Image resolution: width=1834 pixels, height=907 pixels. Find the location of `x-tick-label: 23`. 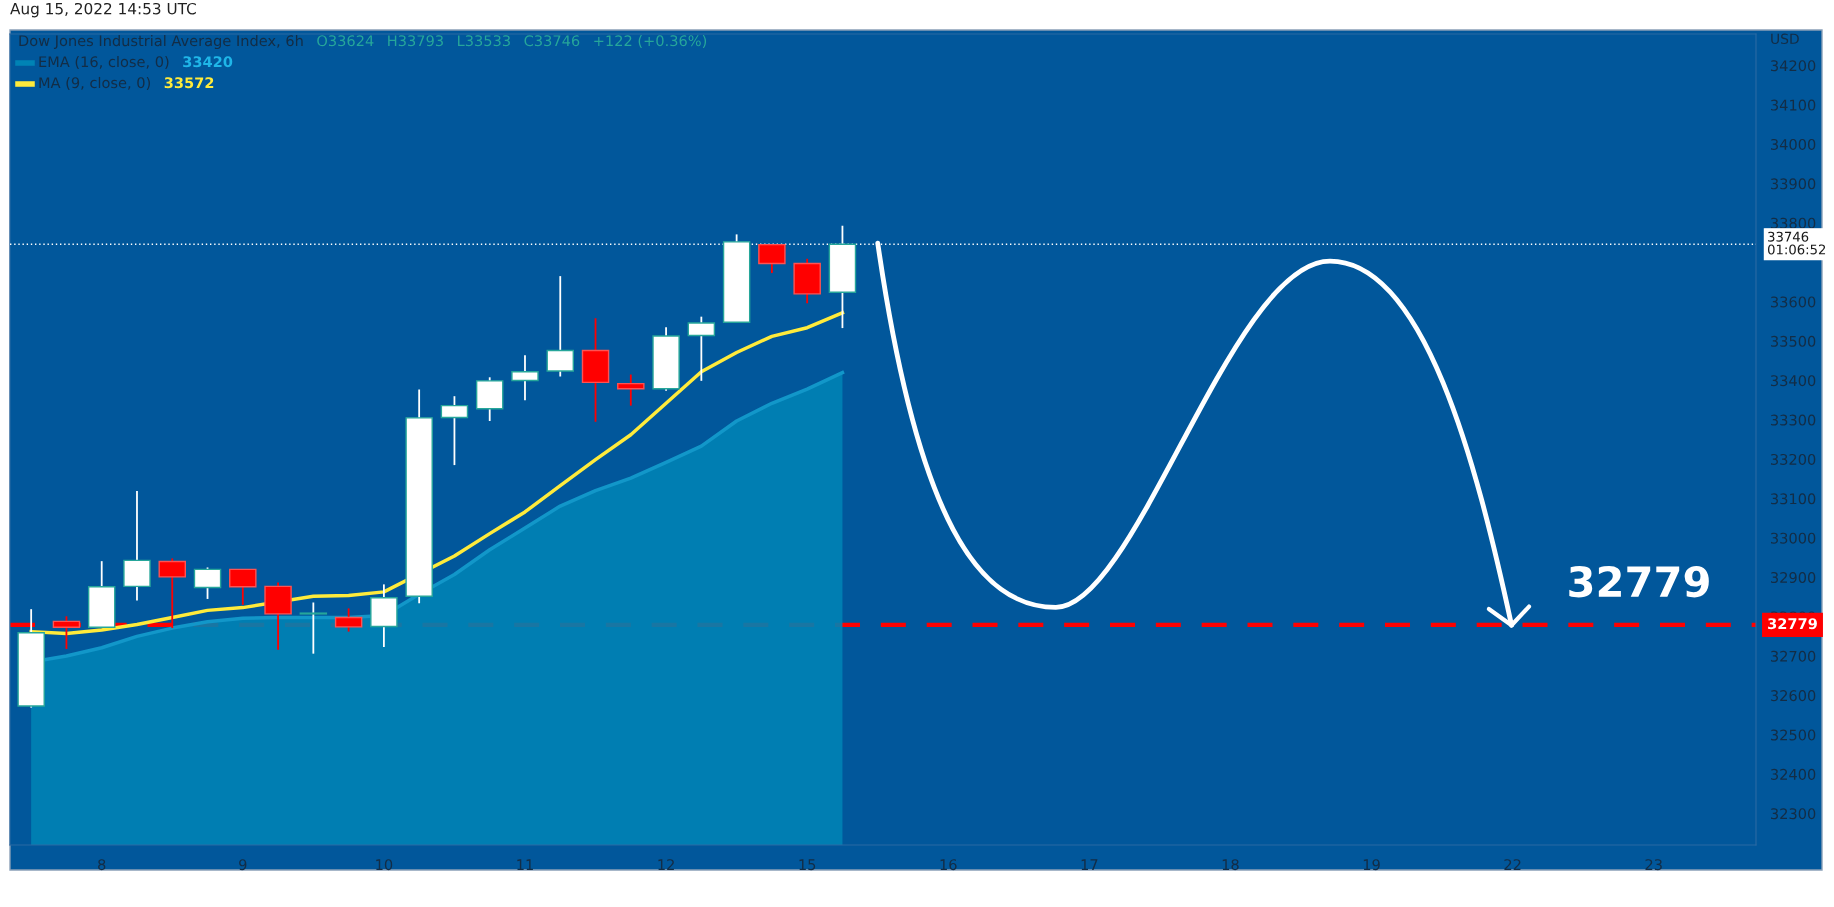

x-tick-label: 23 is located at coordinates (1653, 865).